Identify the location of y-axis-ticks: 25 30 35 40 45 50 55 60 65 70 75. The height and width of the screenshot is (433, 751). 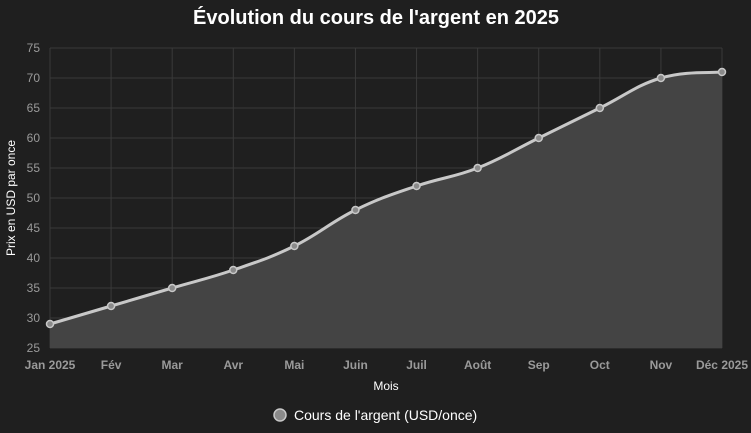
(34, 198).